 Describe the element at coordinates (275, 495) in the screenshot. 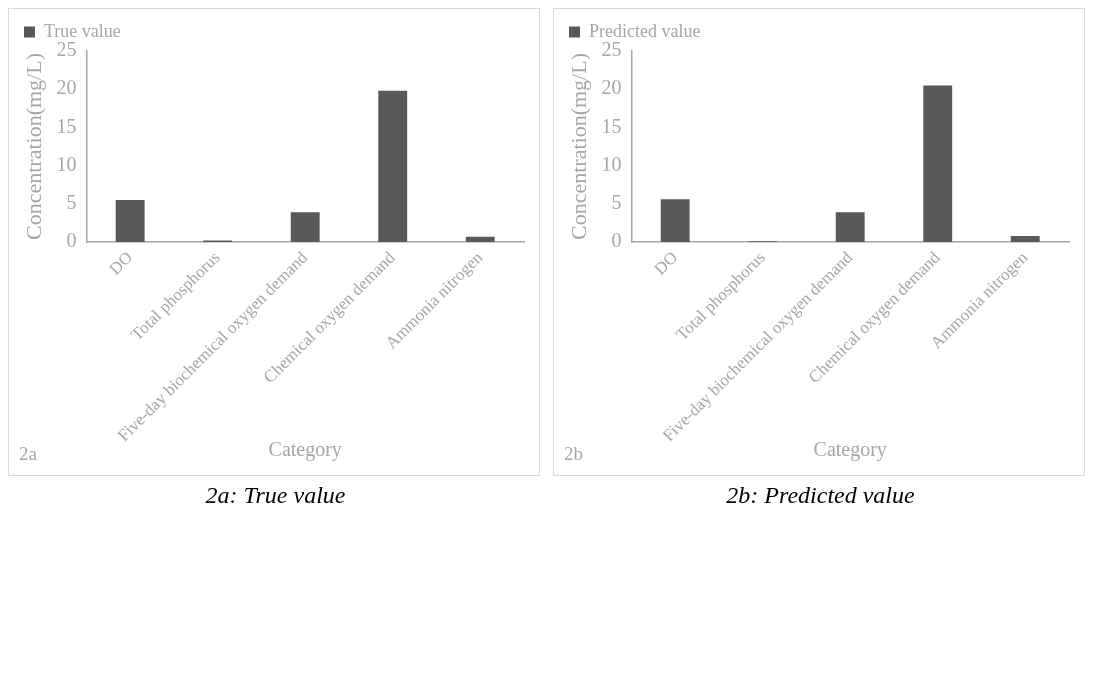

I see `text: 2a: True value` at that location.